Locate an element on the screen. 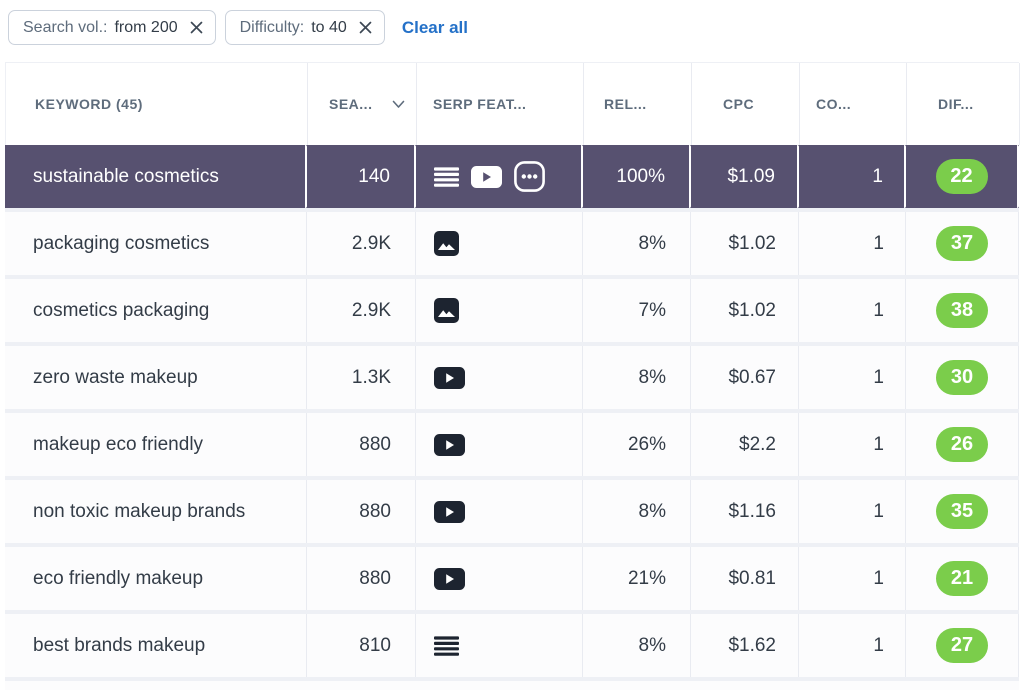 Image resolution: width=1024 pixels, height=690 pixels. difficulty-badge: 26 is located at coordinates (962, 444).